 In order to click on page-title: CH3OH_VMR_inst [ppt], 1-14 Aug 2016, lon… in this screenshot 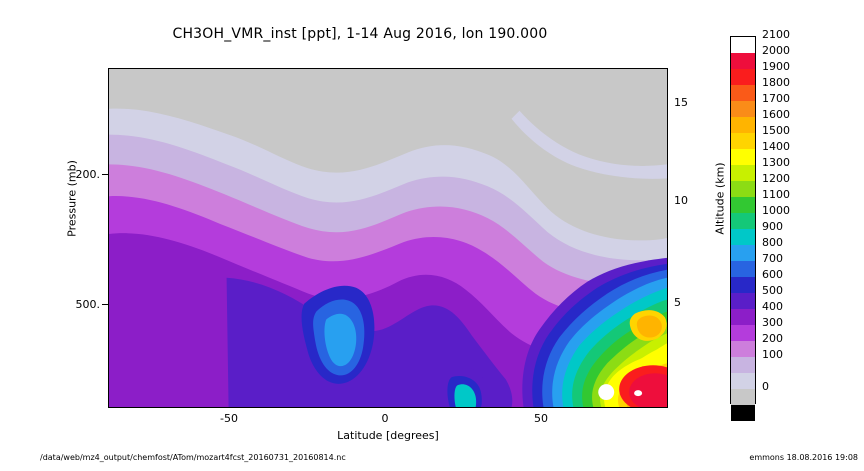, I will do `click(360, 34)`.